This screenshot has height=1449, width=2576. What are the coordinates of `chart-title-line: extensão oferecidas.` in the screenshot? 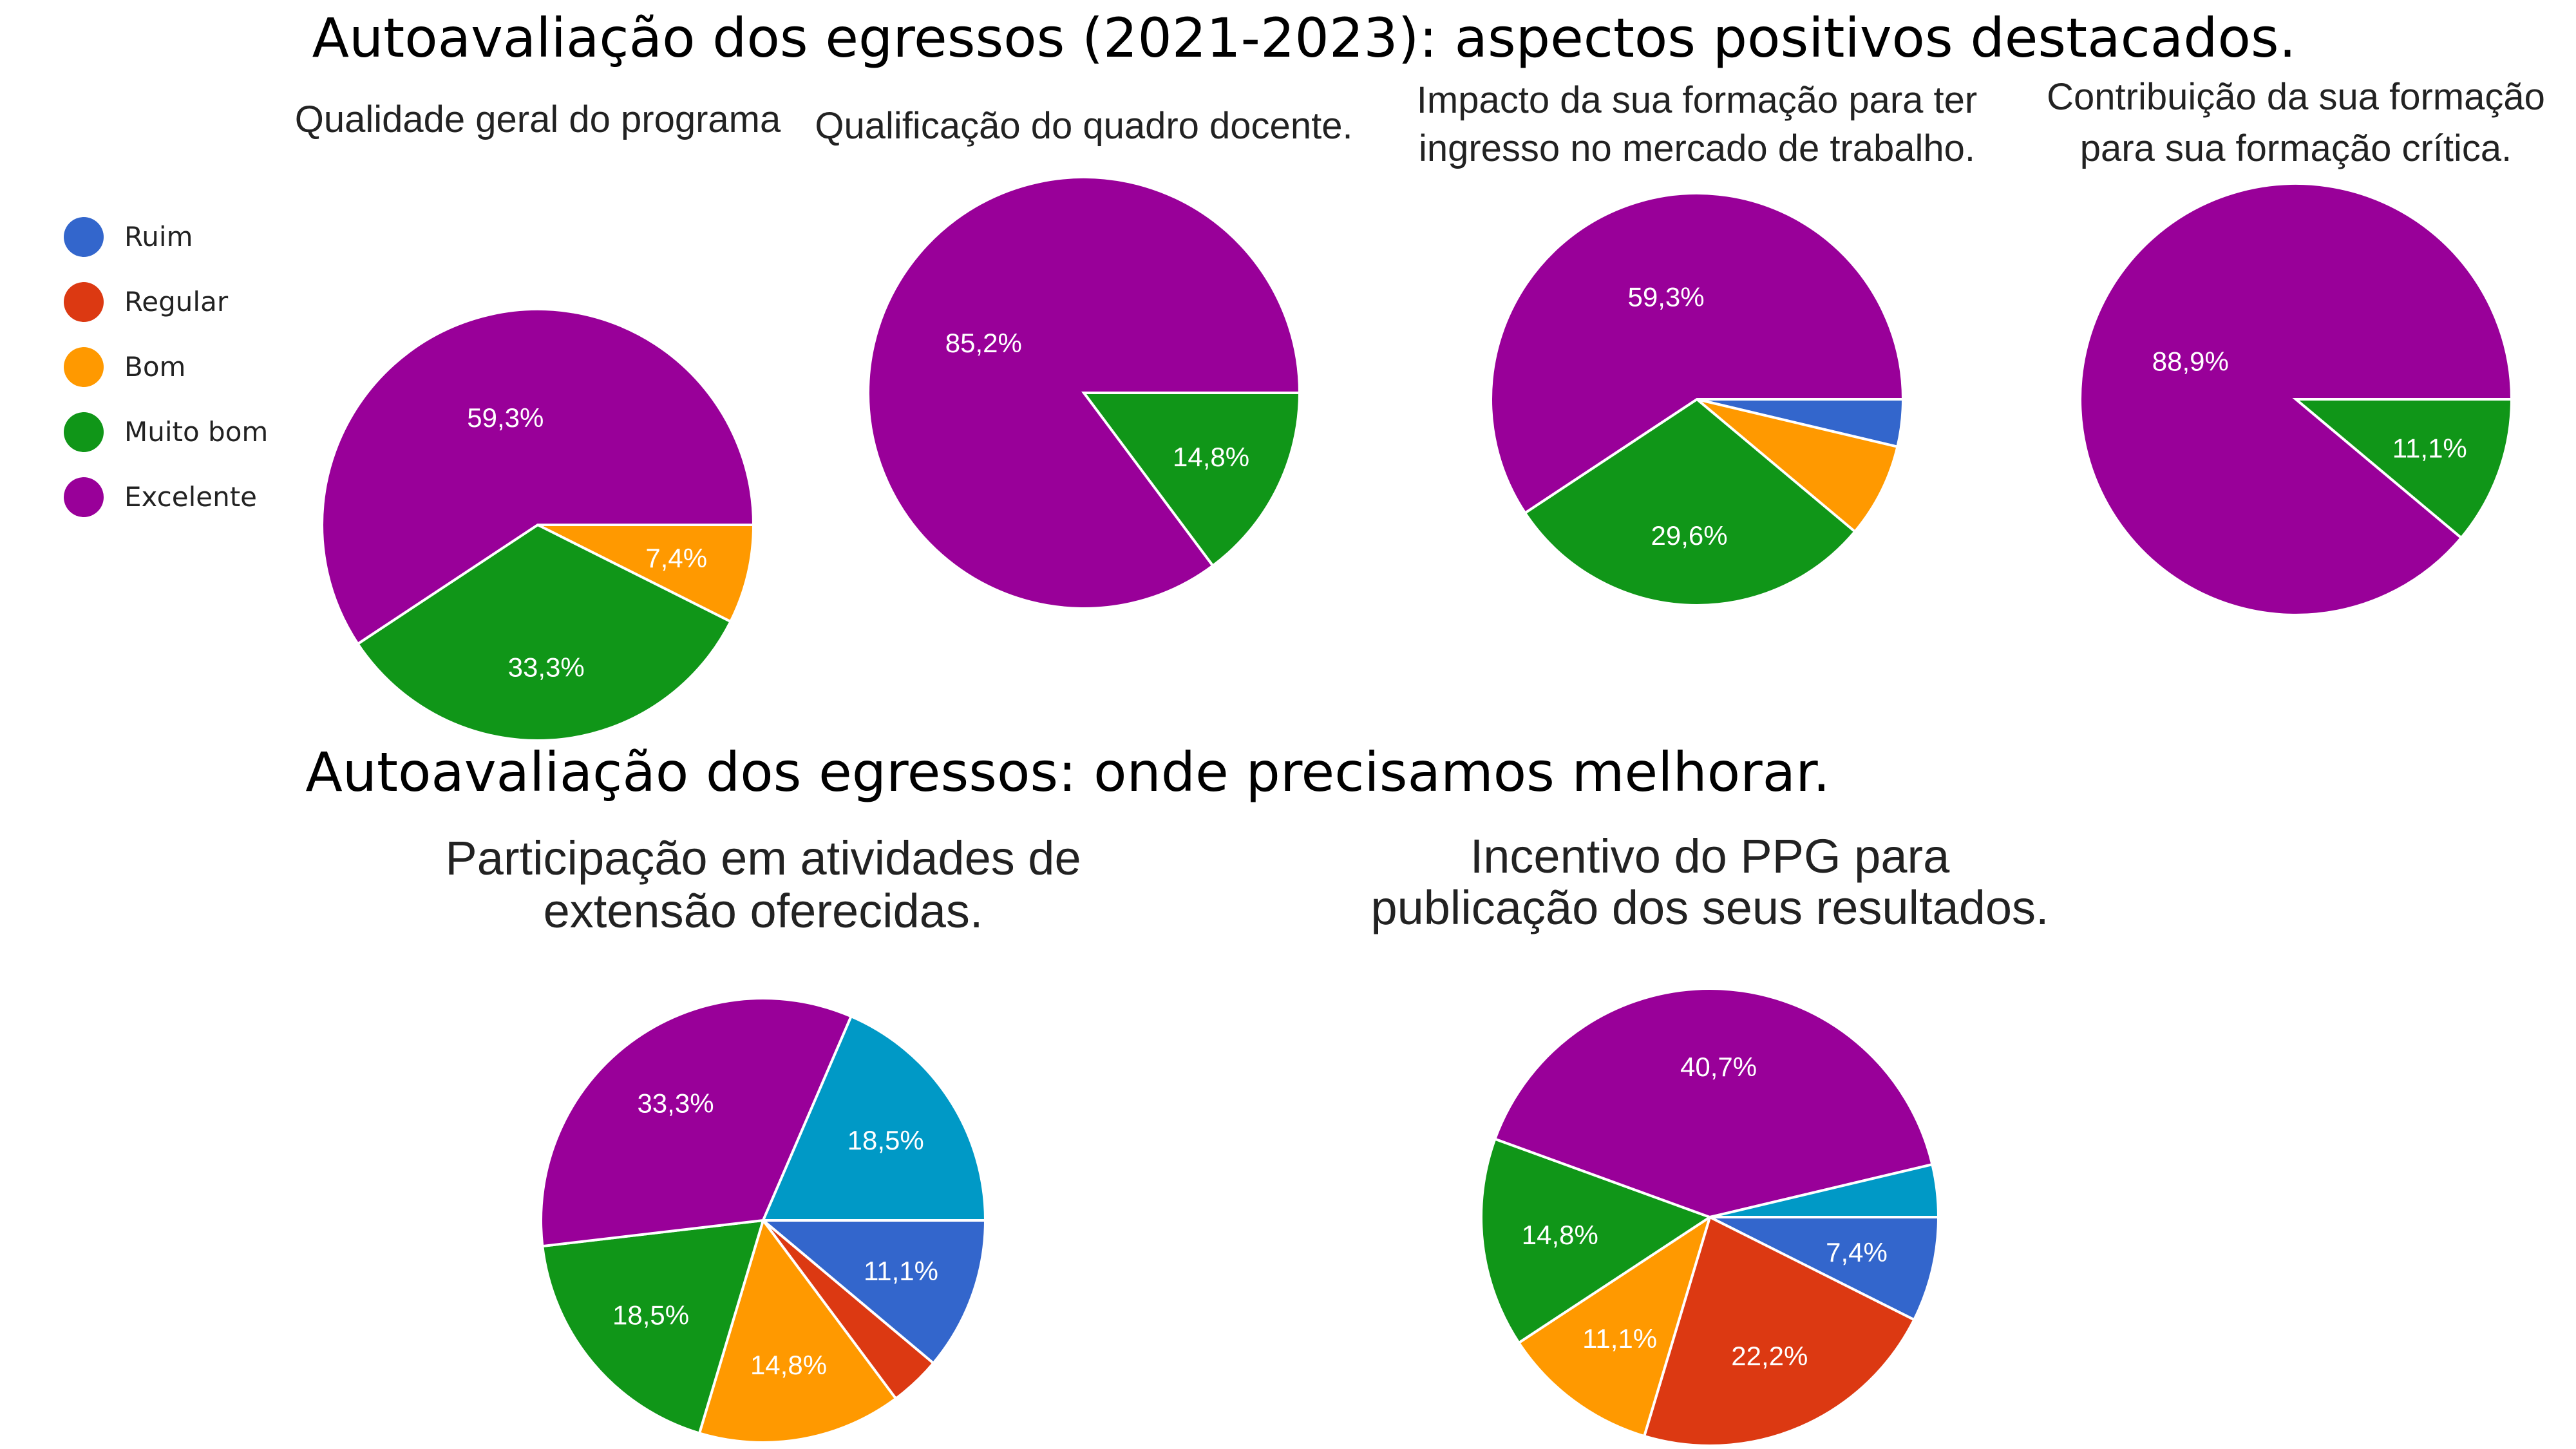 It's located at (763, 911).